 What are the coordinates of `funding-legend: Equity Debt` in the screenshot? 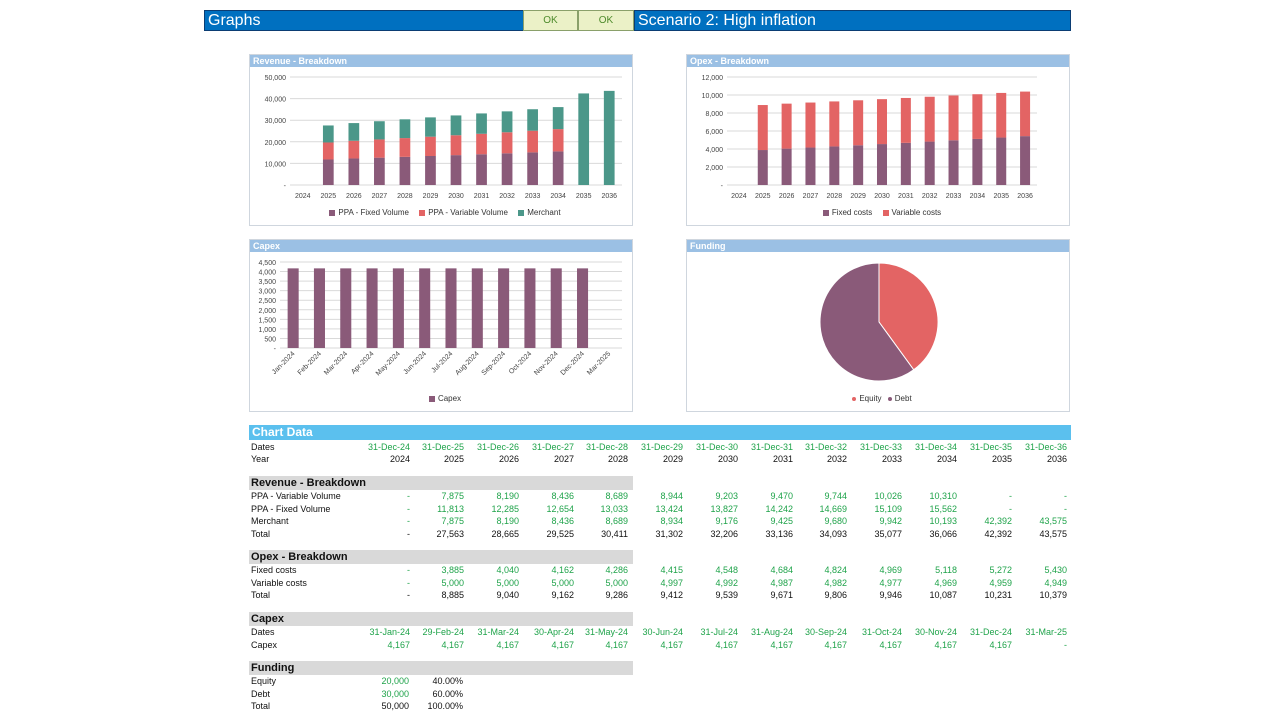 It's located at (878, 398).